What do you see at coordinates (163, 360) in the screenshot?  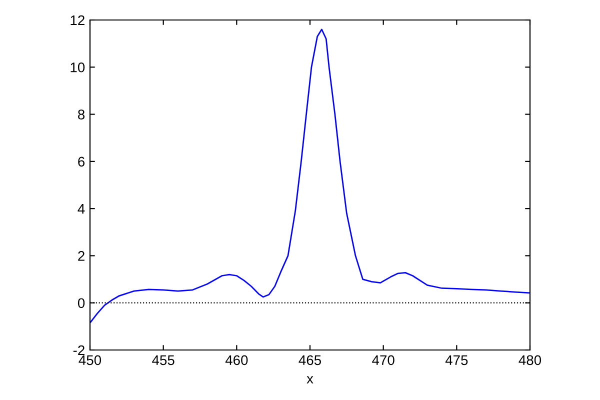 I see `x-tick-label: 455` at bounding box center [163, 360].